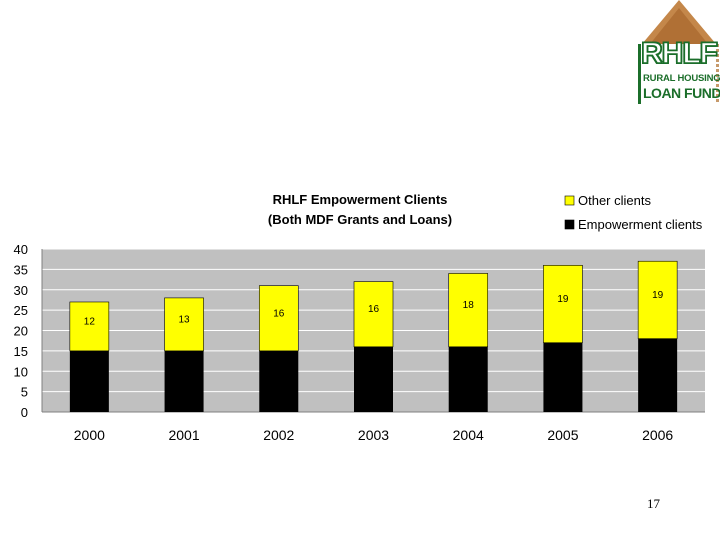 The image size is (720, 540). Describe the element at coordinates (24, 392) in the screenshot. I see `y-tick-label: 5` at that location.